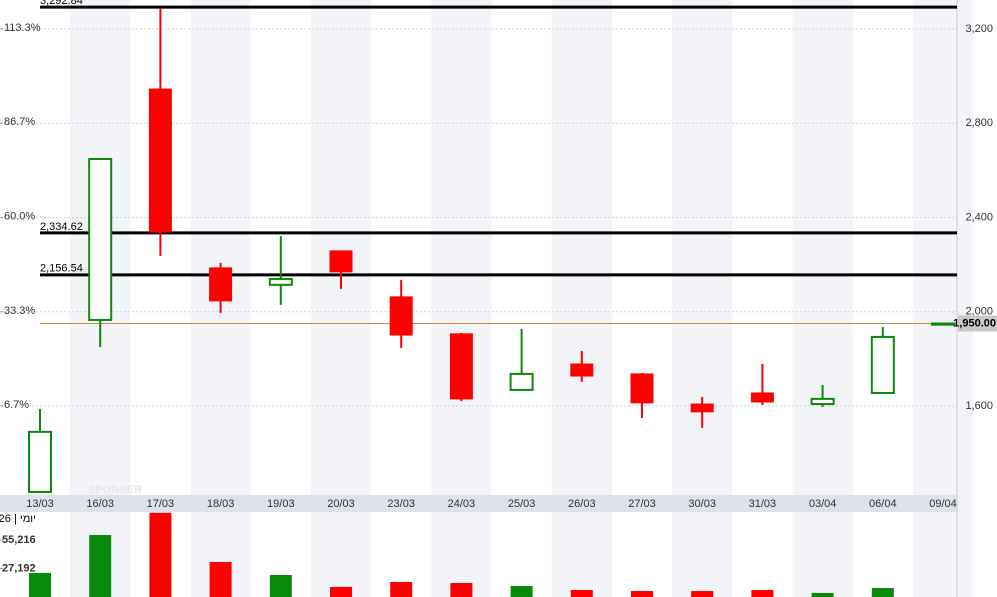 The width and height of the screenshot is (997, 597). What do you see at coordinates (19, 311) in the screenshot?
I see `y2-tick-label: 33.3%` at bounding box center [19, 311].